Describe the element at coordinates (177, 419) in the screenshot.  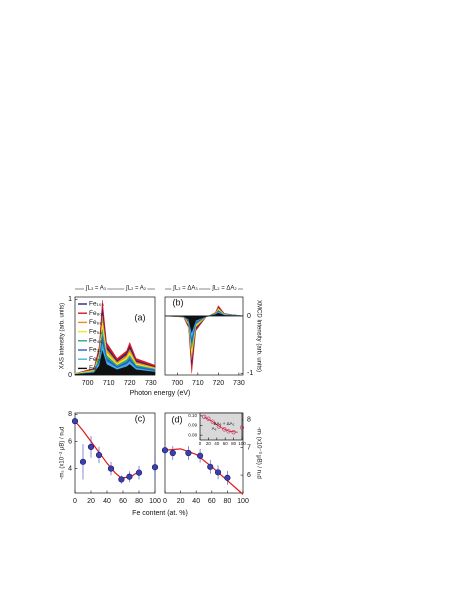
I see `panel-label: (d)` at that location.